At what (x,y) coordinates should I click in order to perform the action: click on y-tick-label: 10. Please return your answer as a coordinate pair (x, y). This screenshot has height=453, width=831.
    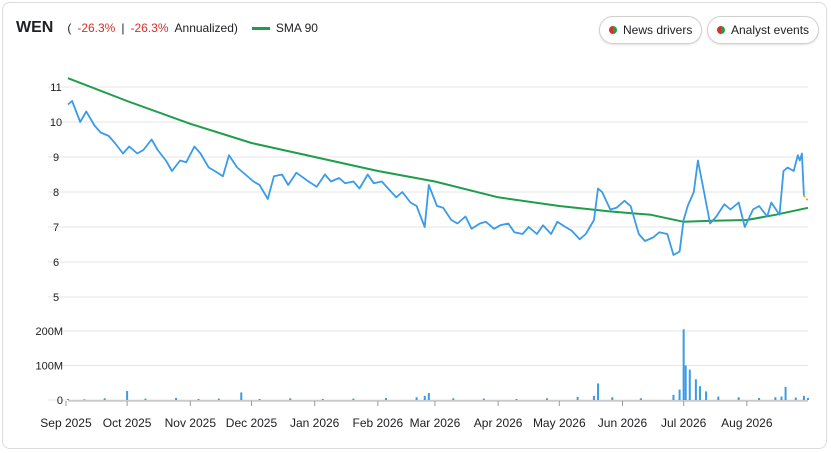
    Looking at the image, I should click on (56, 123).